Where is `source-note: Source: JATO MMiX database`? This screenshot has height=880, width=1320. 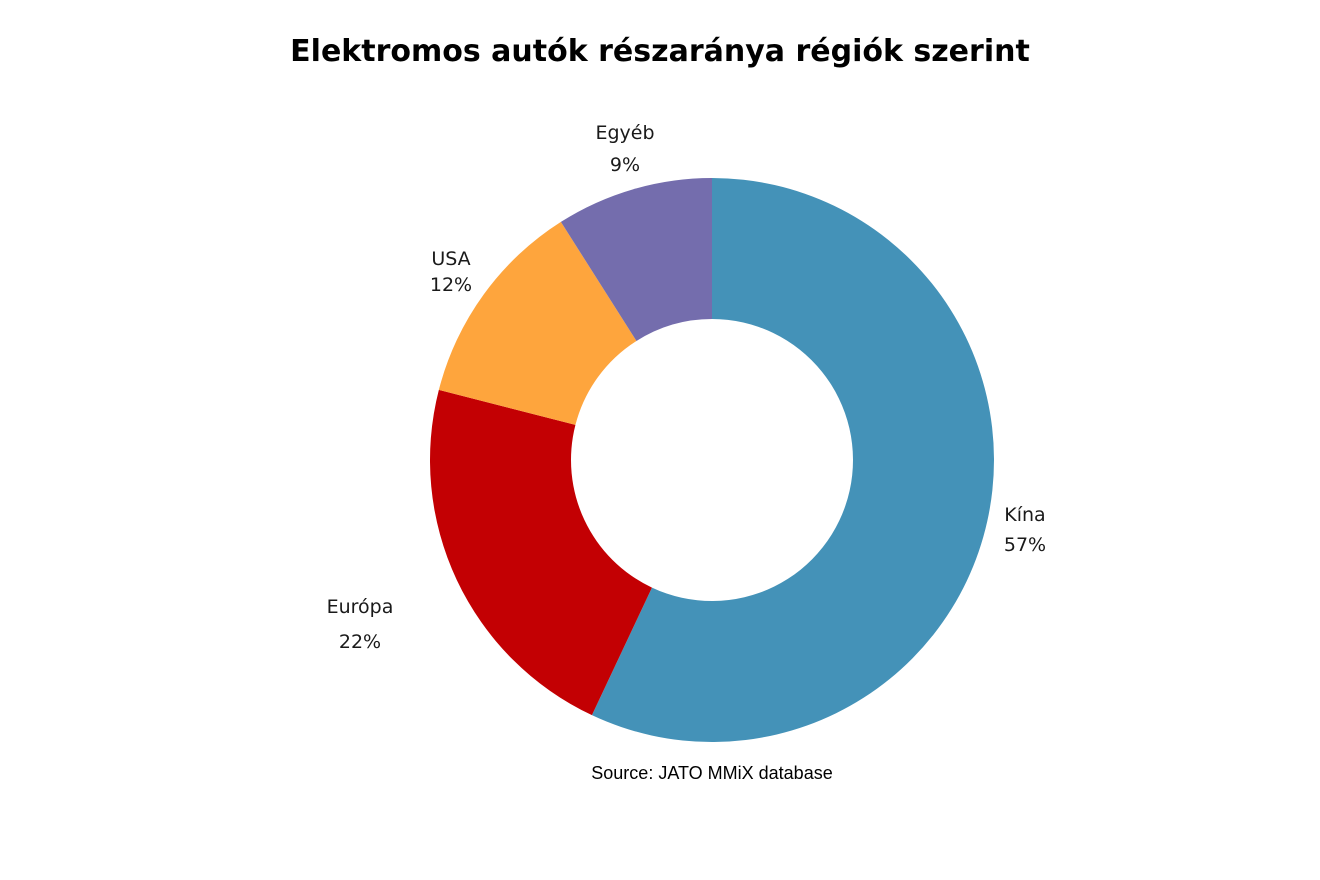 source-note: Source: JATO MMiX database is located at coordinates (712, 773).